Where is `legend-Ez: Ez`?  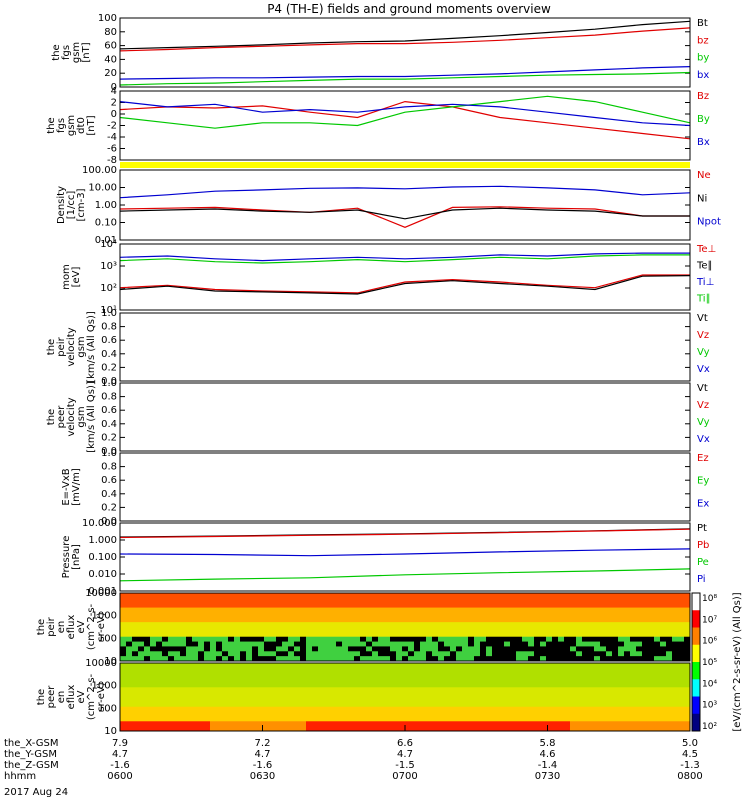 legend-Ez: Ez is located at coordinates (703, 458).